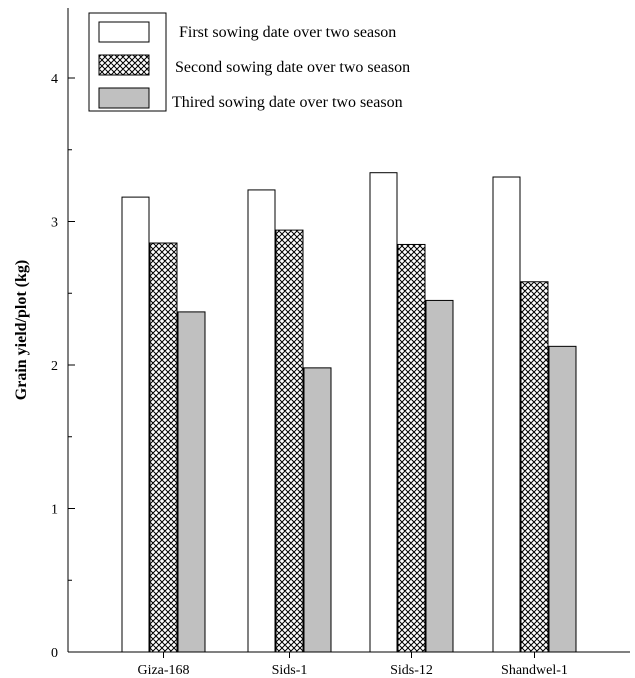  Describe the element at coordinates (54, 510) in the screenshot. I see `y-tick-label: 1` at that location.